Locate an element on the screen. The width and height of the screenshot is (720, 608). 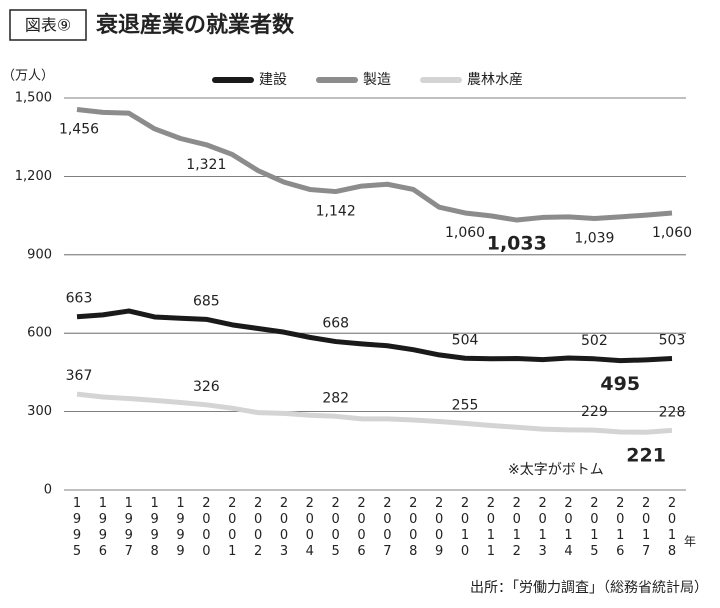
x-tick-label: 2018 is located at coordinates (672, 528).